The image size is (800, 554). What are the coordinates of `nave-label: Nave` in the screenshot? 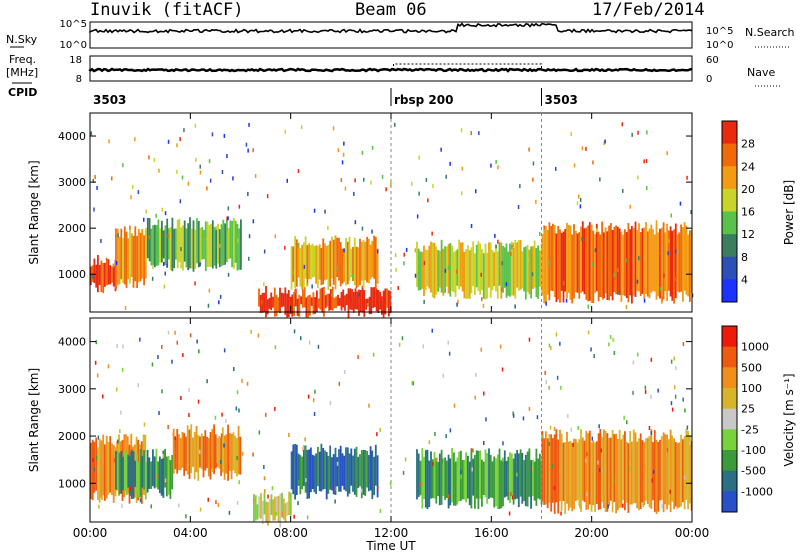 It's located at (761, 72).